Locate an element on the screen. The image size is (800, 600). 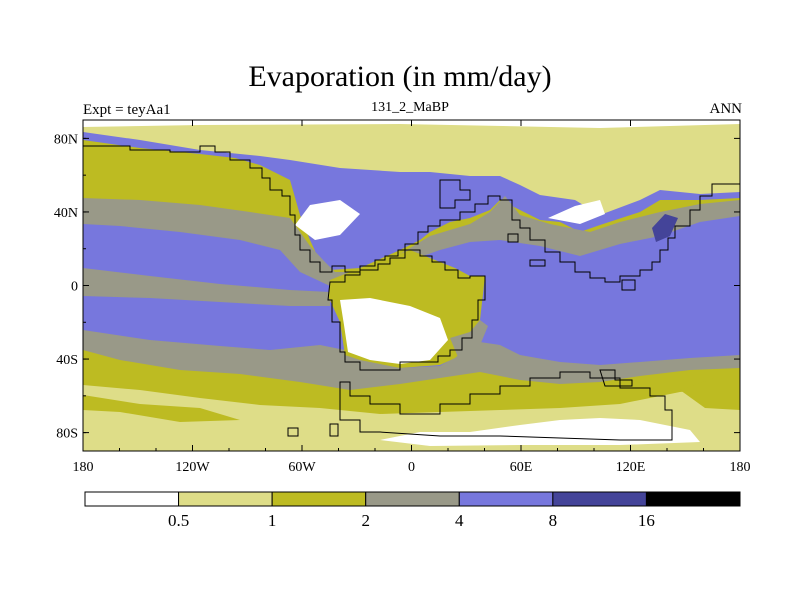
y-tick-label-4: 80S is located at coordinates (67, 434).